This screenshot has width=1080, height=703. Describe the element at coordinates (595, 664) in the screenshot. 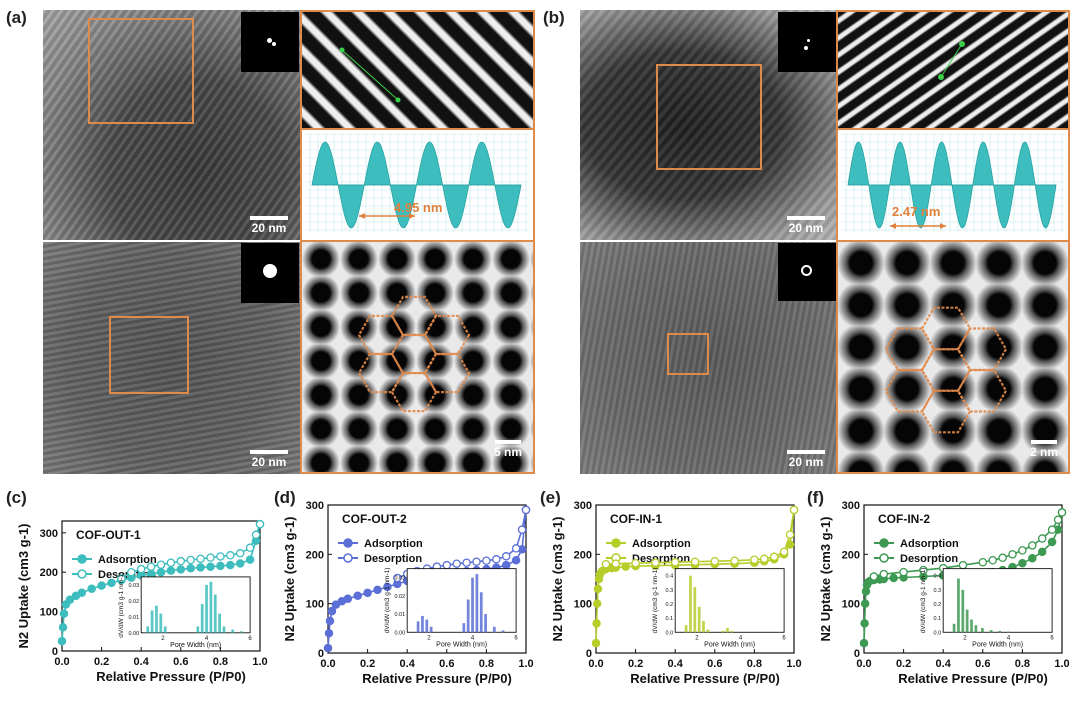

I see `x-tick-label: 0.0` at that location.